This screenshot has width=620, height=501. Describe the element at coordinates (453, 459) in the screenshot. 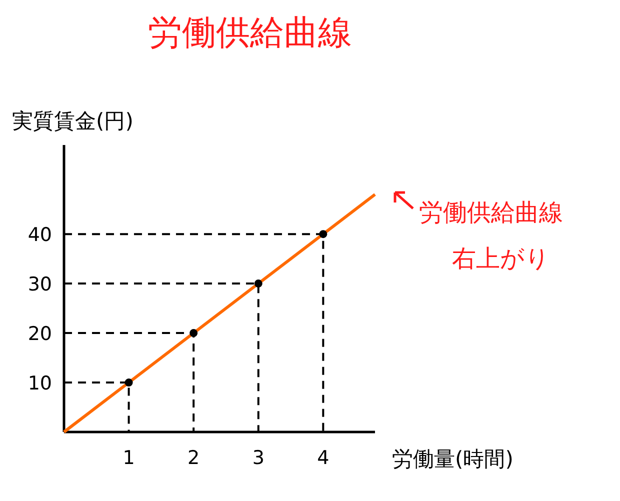

I see `x-axis-title: 労働量(時間)` at that location.